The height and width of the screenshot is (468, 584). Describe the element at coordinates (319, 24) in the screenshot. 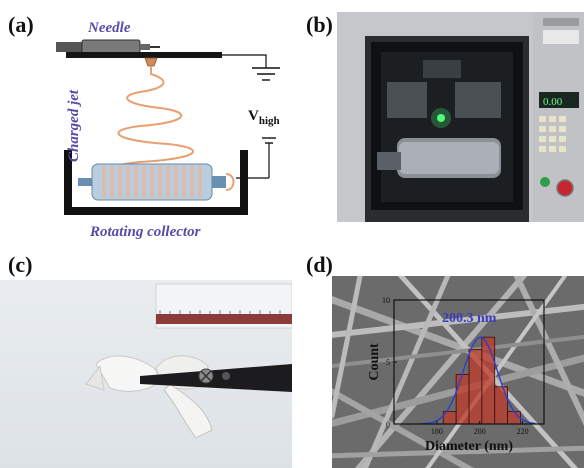

I see `panel-b-letter: (b)` at that location.